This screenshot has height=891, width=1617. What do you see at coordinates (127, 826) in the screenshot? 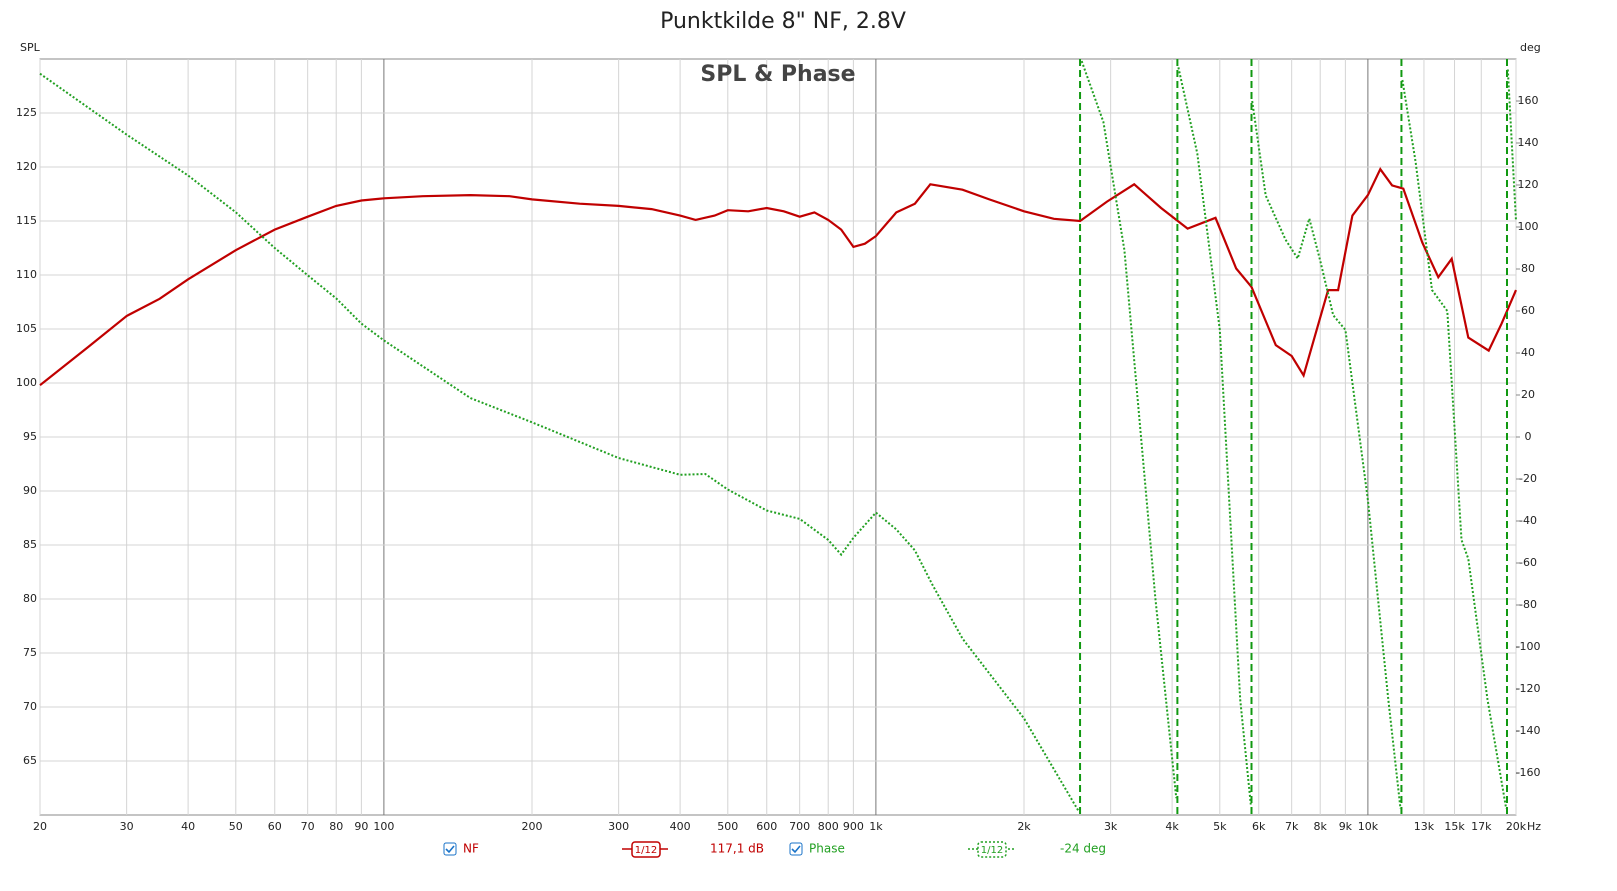
I see `x-tick-label: 30` at bounding box center [127, 826].